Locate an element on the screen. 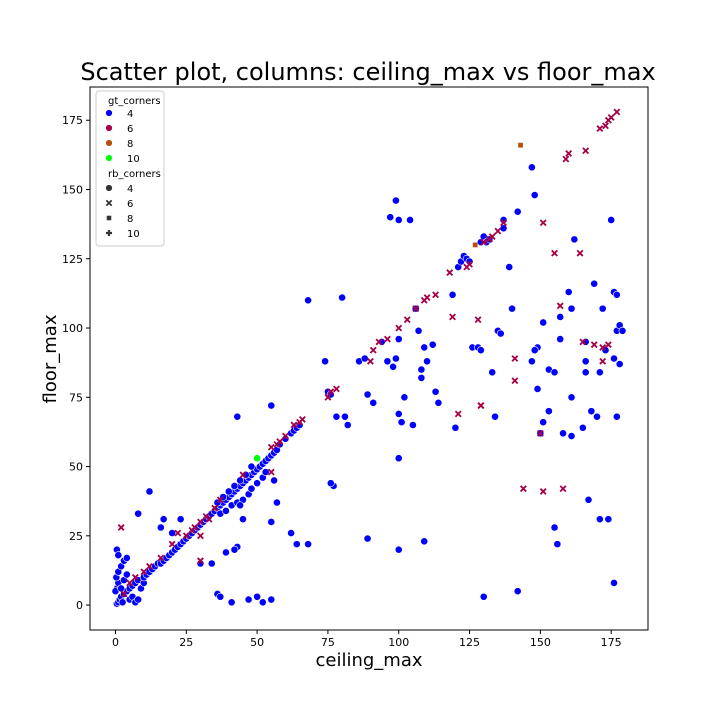  legend-style-label: 6 is located at coordinates (130, 204).